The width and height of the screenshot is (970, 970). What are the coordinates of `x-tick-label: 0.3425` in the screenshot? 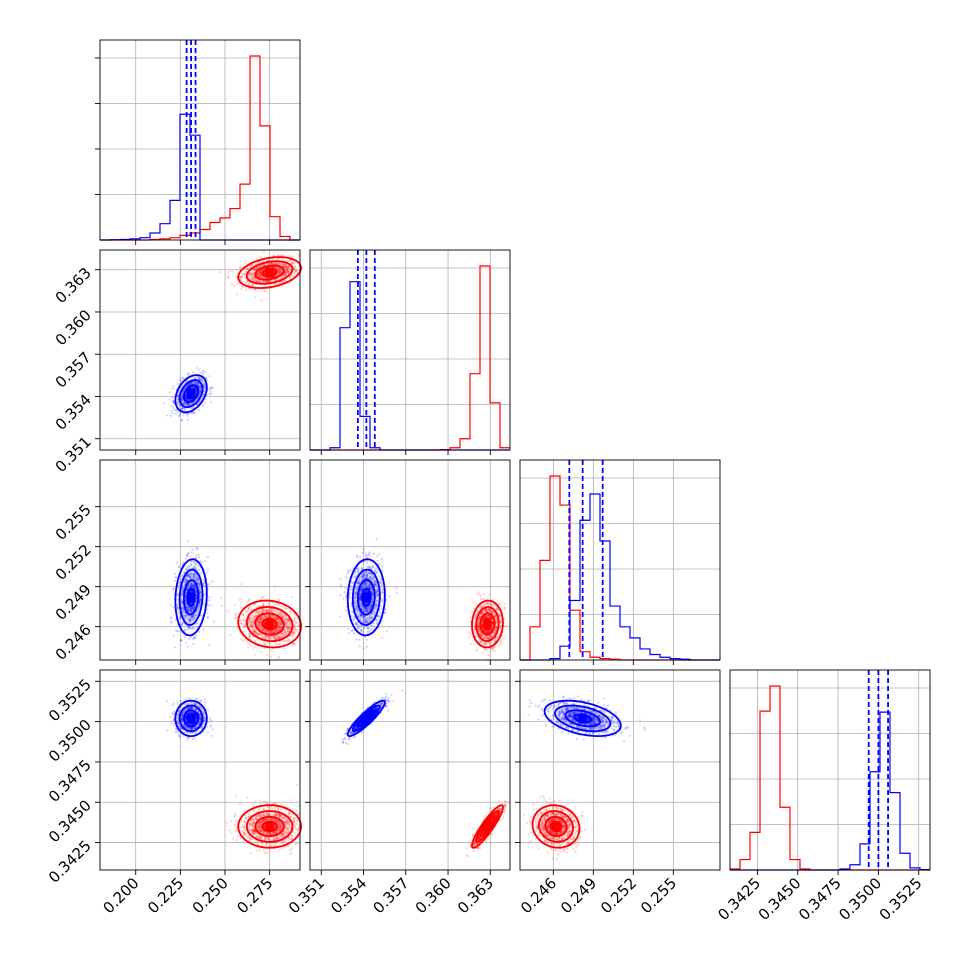 It's located at (739, 899).